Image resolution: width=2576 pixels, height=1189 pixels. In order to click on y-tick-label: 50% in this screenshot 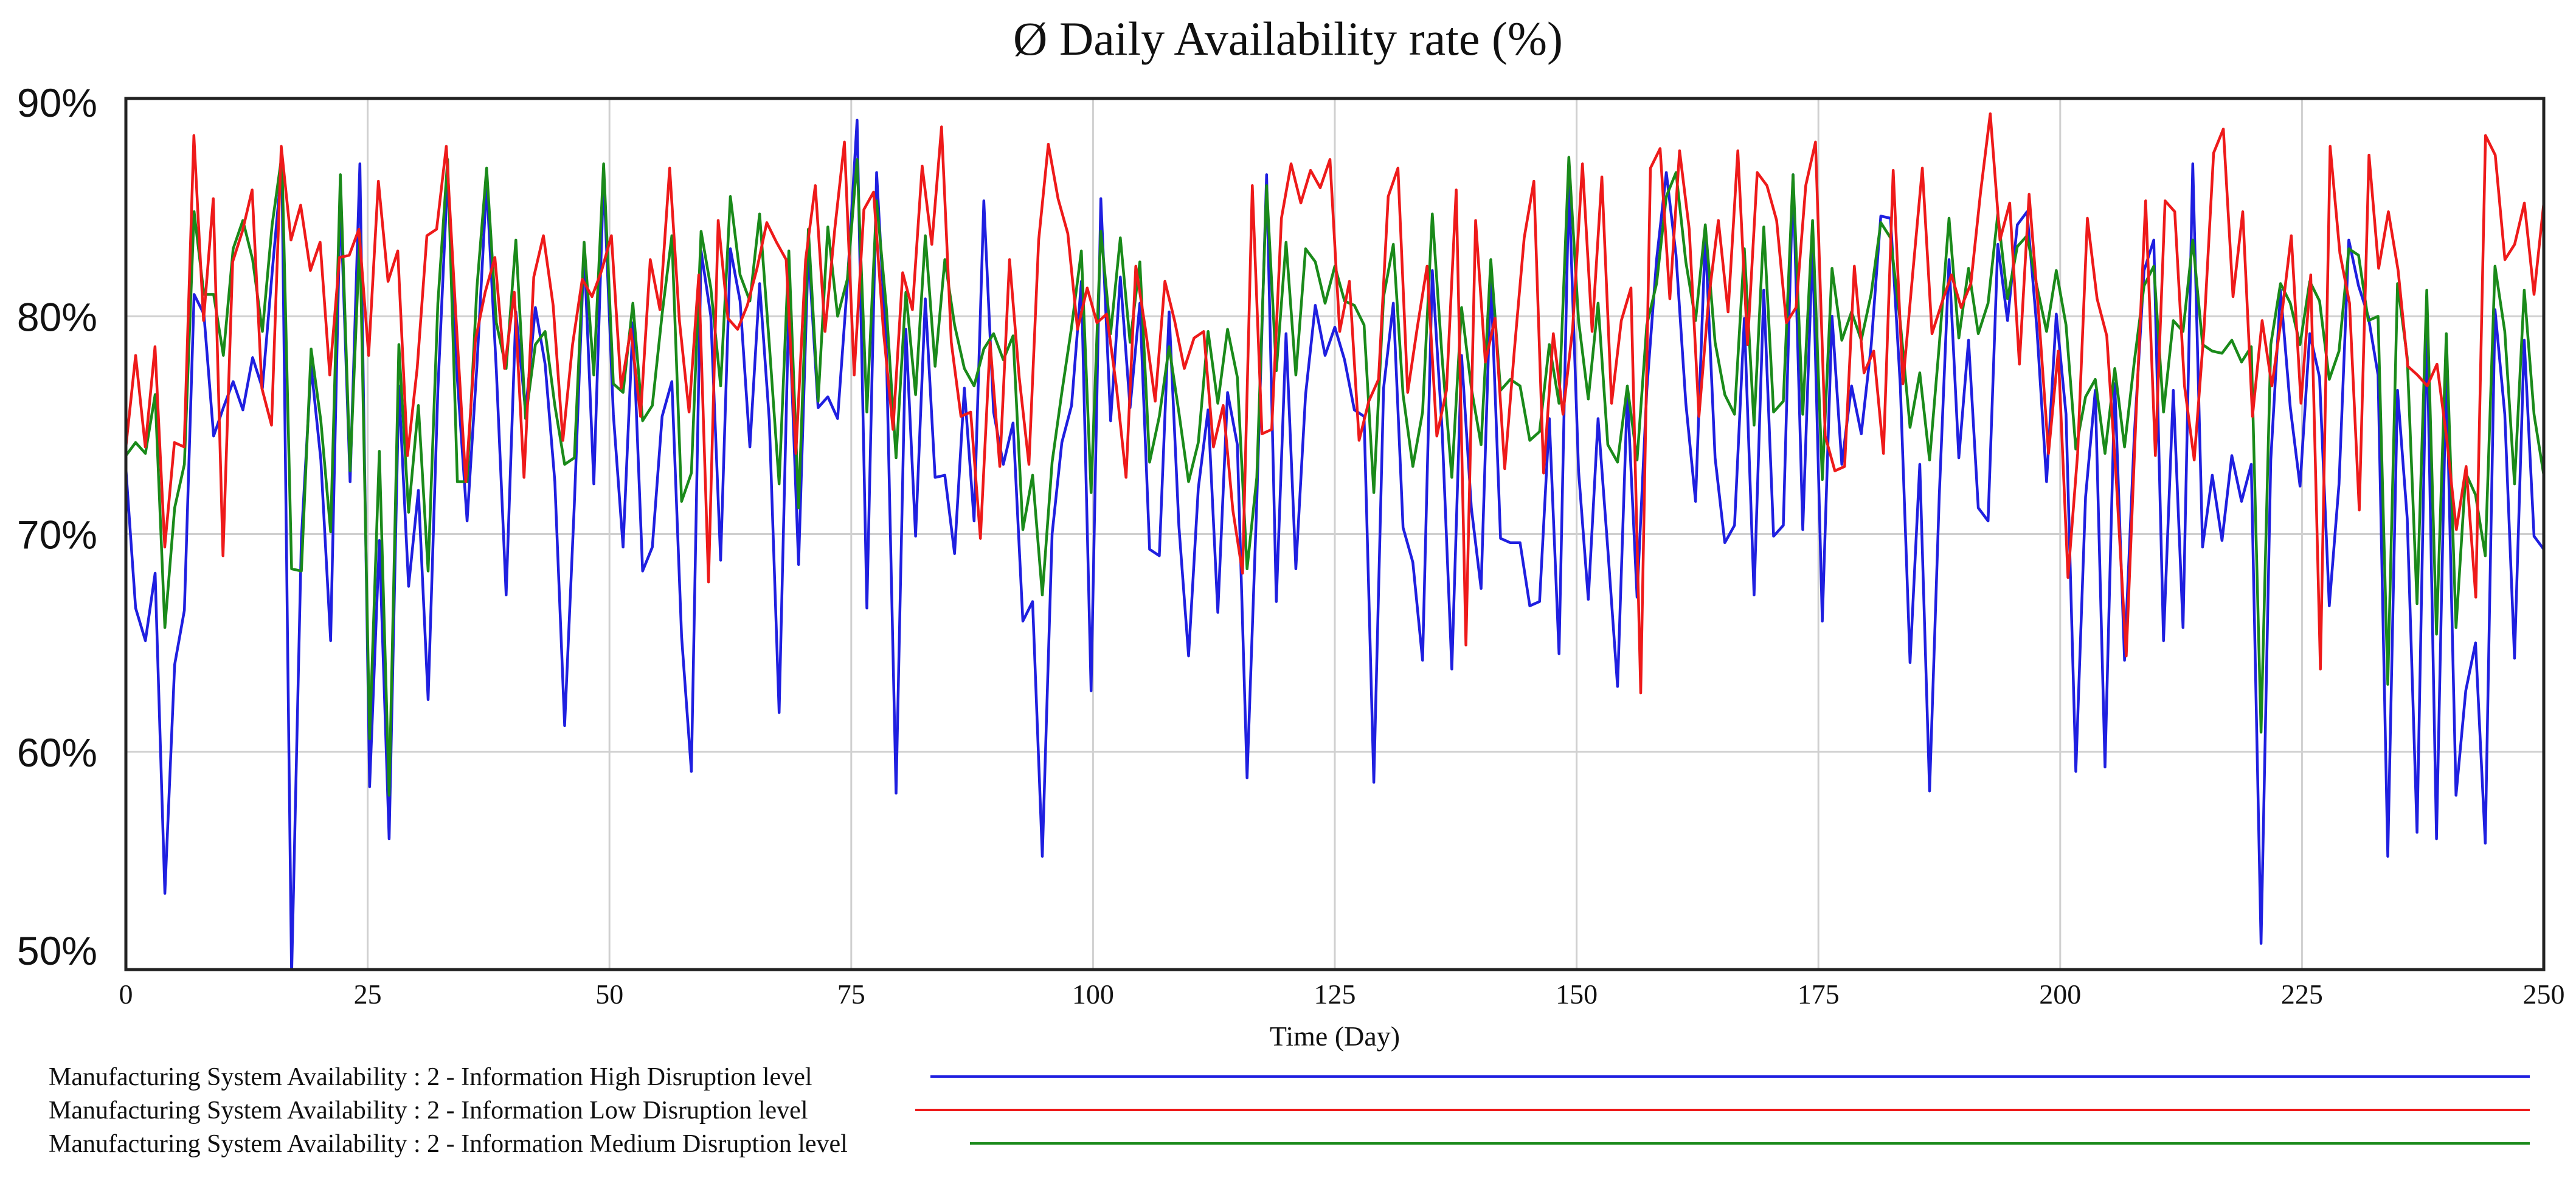, I will do `click(57, 950)`.